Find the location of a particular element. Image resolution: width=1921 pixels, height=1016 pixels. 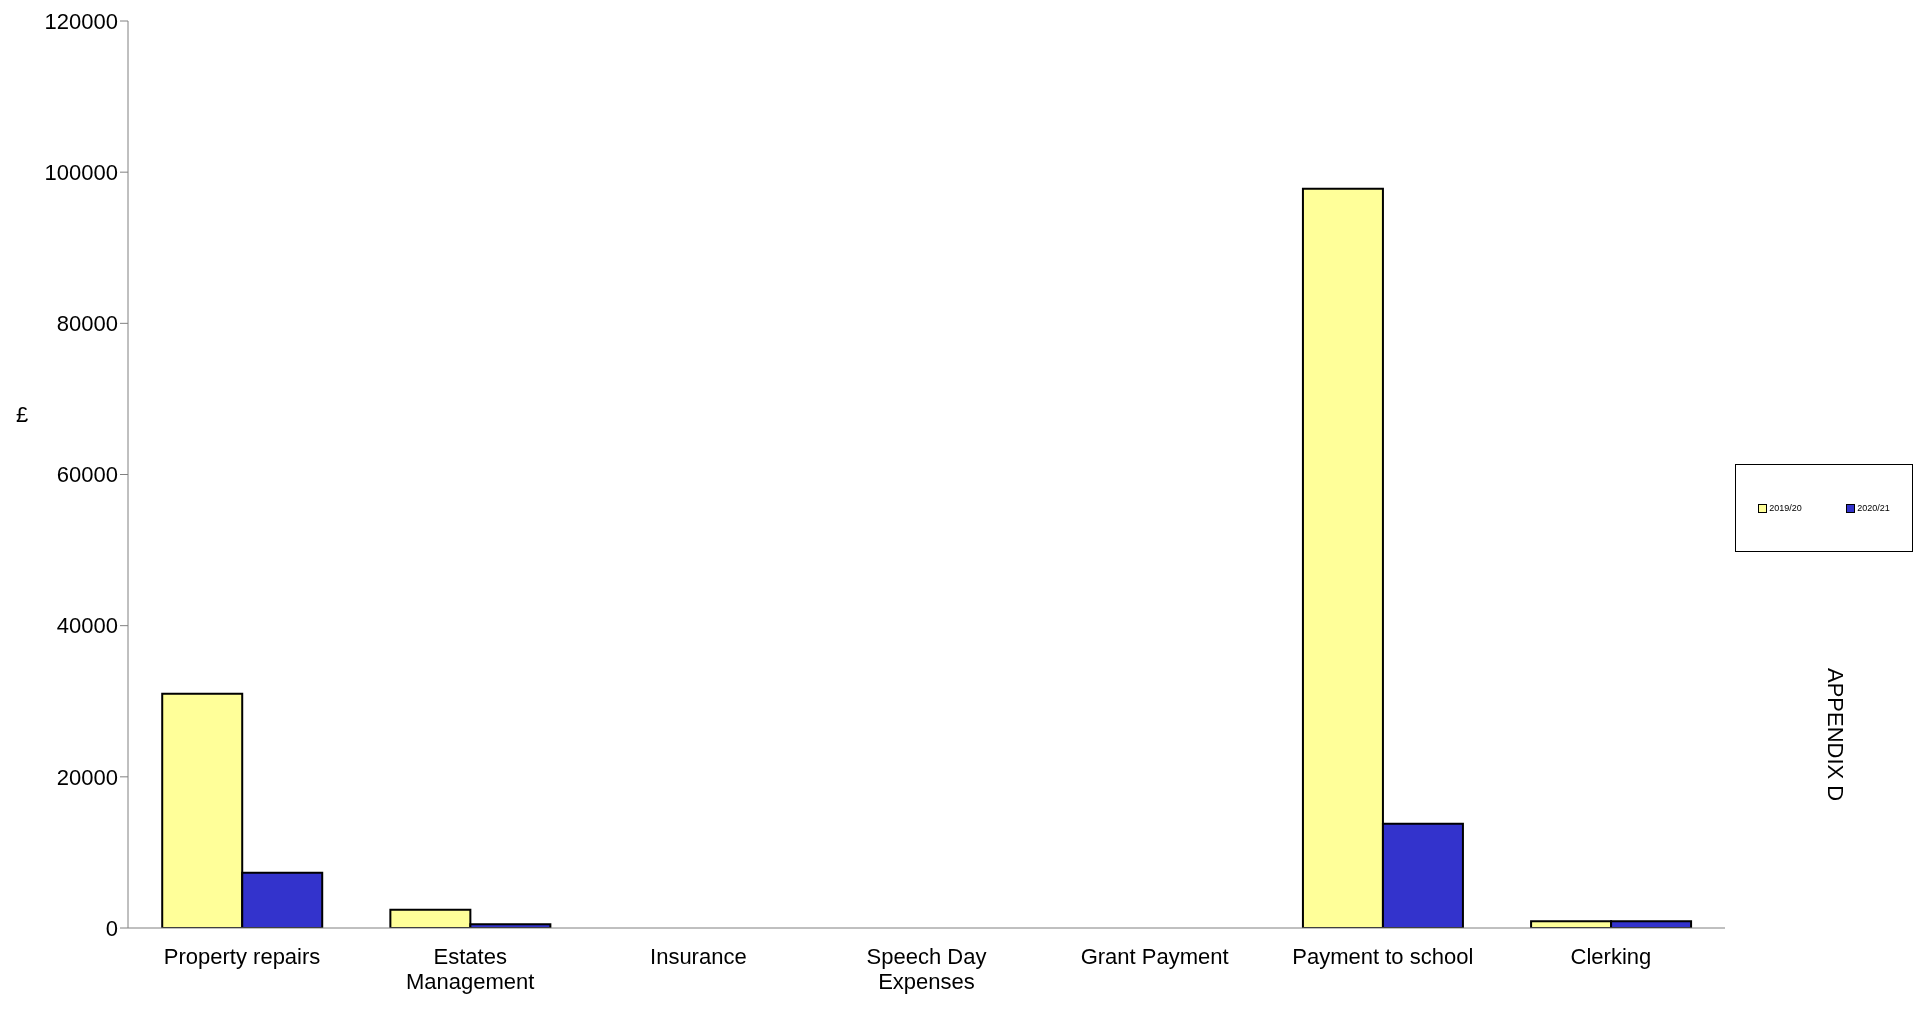

y-tick-label: 60000 is located at coordinates (87, 475).